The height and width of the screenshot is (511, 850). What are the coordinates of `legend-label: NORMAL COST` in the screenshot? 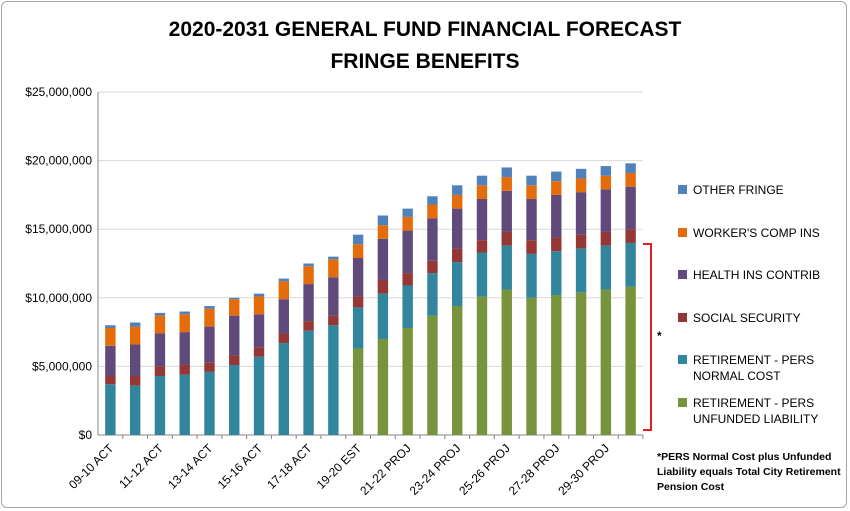 It's located at (737, 376).